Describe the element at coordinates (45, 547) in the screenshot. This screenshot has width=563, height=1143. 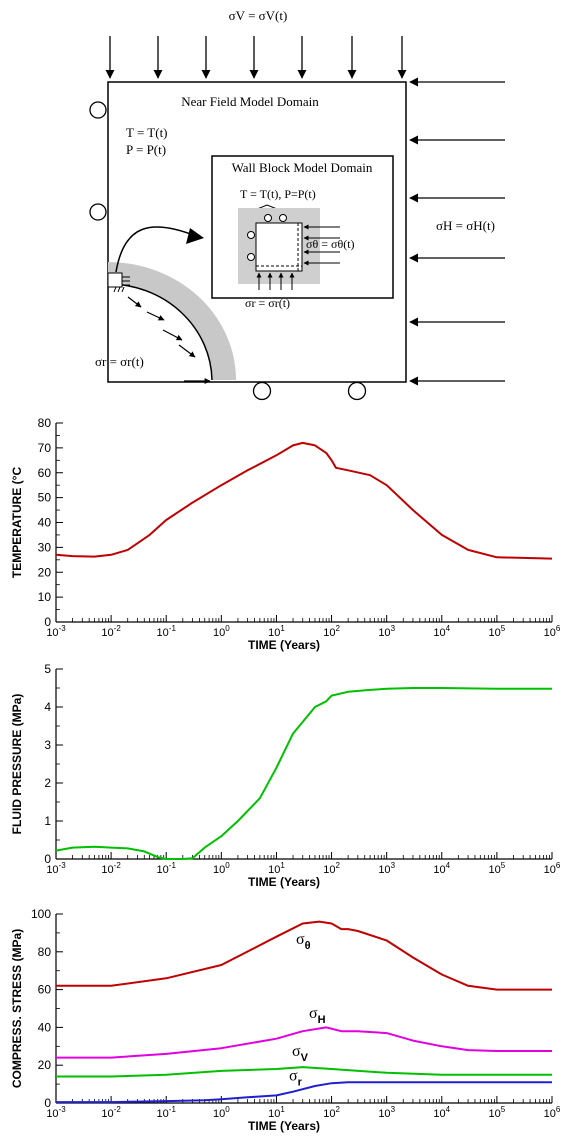
I see `y-tick-label: 30` at that location.